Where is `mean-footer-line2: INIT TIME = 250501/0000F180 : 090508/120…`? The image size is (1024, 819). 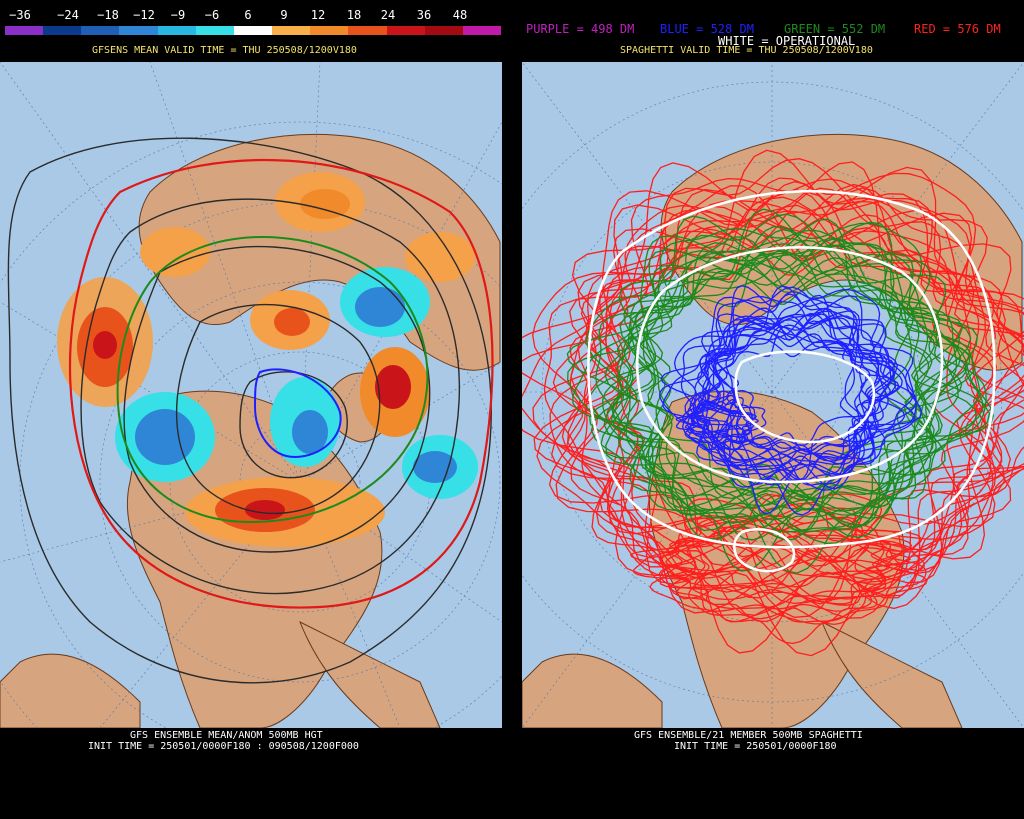 mean-footer-line2: INIT TIME = 250501/0000F180 : 090508/120… is located at coordinates (223, 746).